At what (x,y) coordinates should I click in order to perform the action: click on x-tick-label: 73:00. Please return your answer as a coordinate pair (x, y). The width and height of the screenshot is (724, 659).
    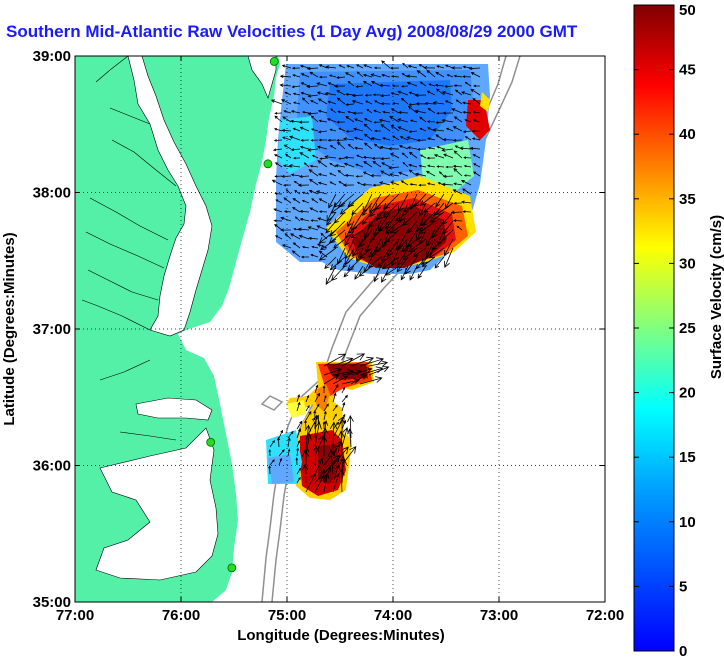
    Looking at the image, I should click on (499, 615).